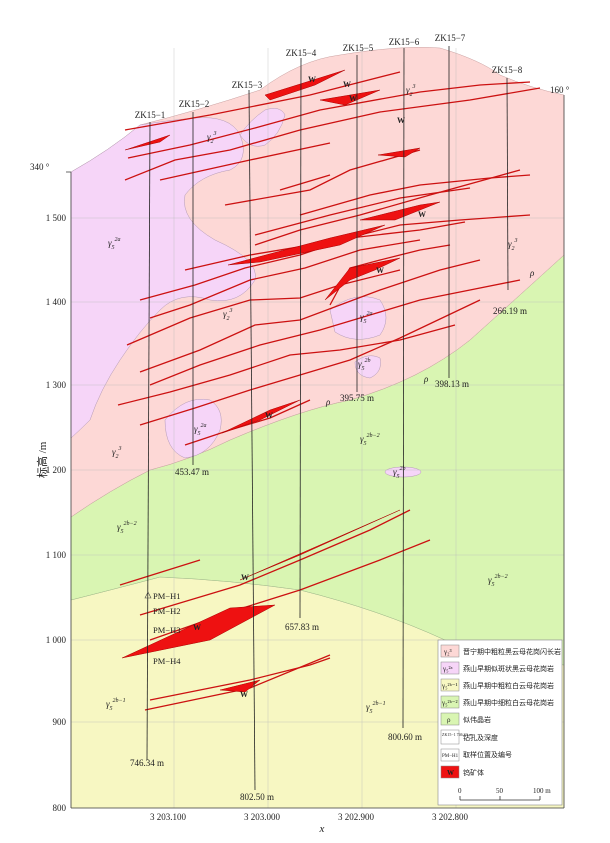 Image resolution: width=610 pixels, height=843 pixels. What do you see at coordinates (262, 817) in the screenshot?
I see `x-tick: 3 203.000` at bounding box center [262, 817].